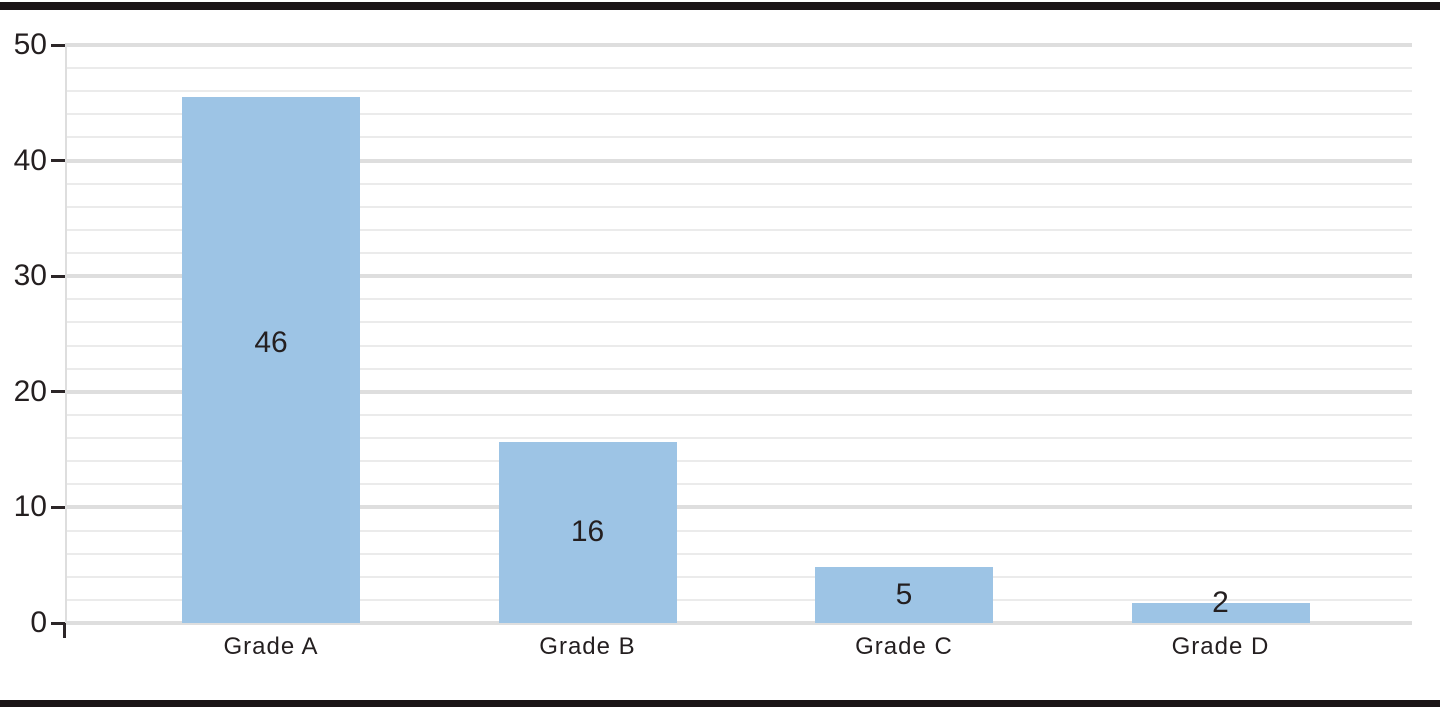 This screenshot has height=714, width=1440. I want to click on top-rule, so click(720, 6).